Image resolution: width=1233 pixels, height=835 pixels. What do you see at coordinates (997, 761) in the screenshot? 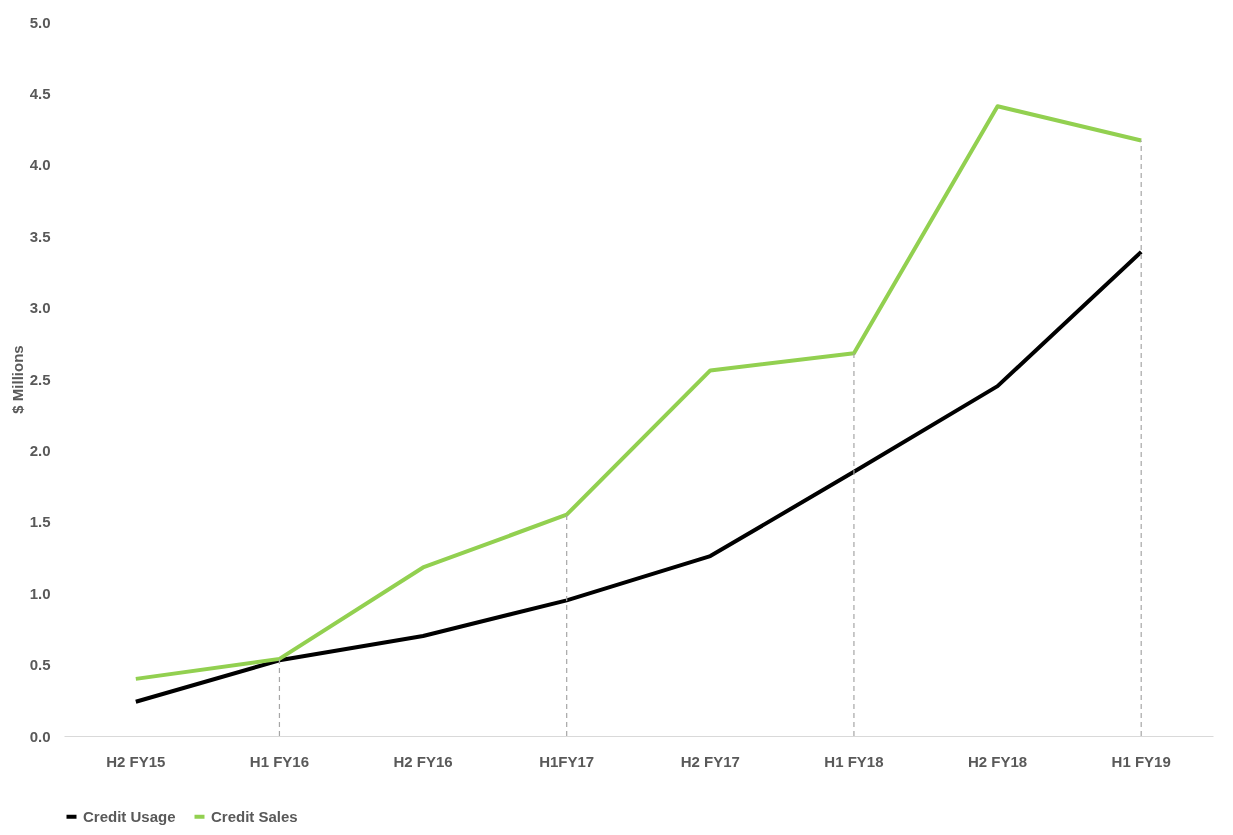
I see `x-tick-label: H2 FY18` at bounding box center [997, 761].